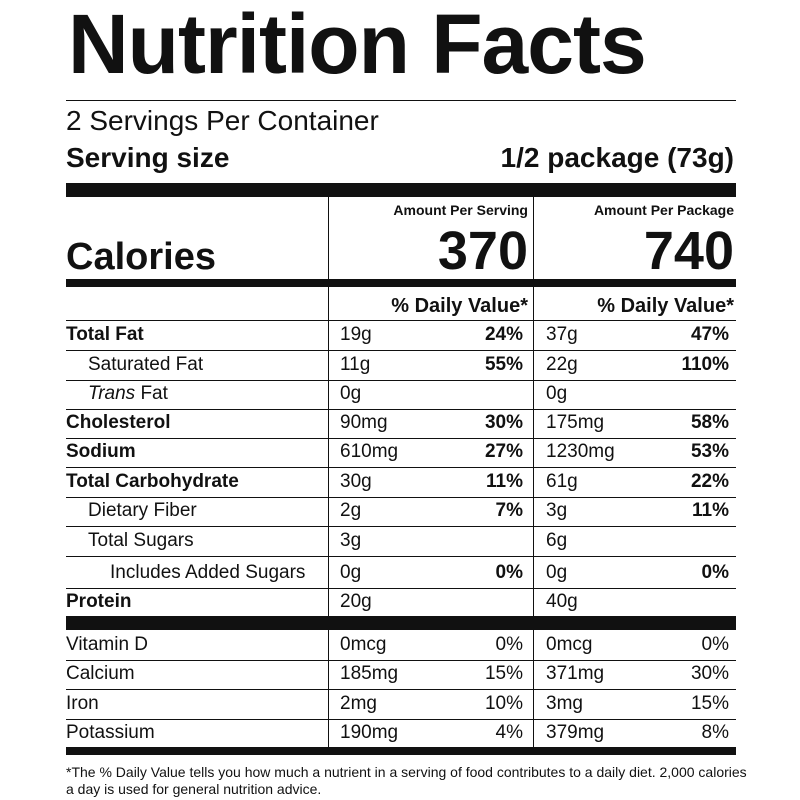 This screenshot has height=800, width=800. I want to click on calories-bar, so click(401, 283).